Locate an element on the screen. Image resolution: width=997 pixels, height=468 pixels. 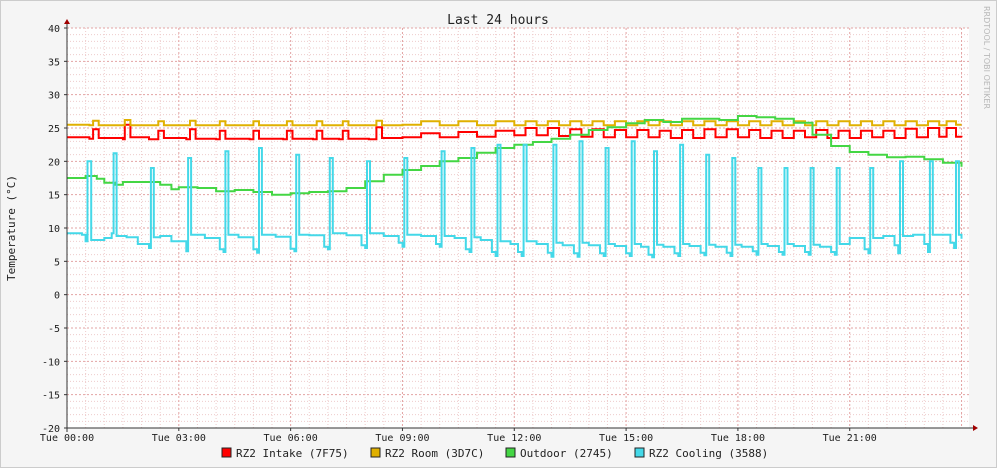
y-tick-label: 25 is located at coordinates (54, 129).